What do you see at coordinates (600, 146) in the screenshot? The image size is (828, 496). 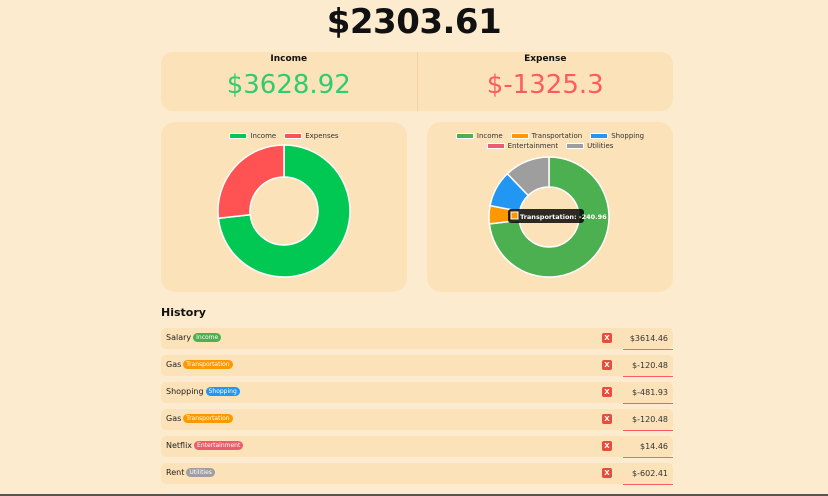 I see `legend-label: Utilities` at bounding box center [600, 146].